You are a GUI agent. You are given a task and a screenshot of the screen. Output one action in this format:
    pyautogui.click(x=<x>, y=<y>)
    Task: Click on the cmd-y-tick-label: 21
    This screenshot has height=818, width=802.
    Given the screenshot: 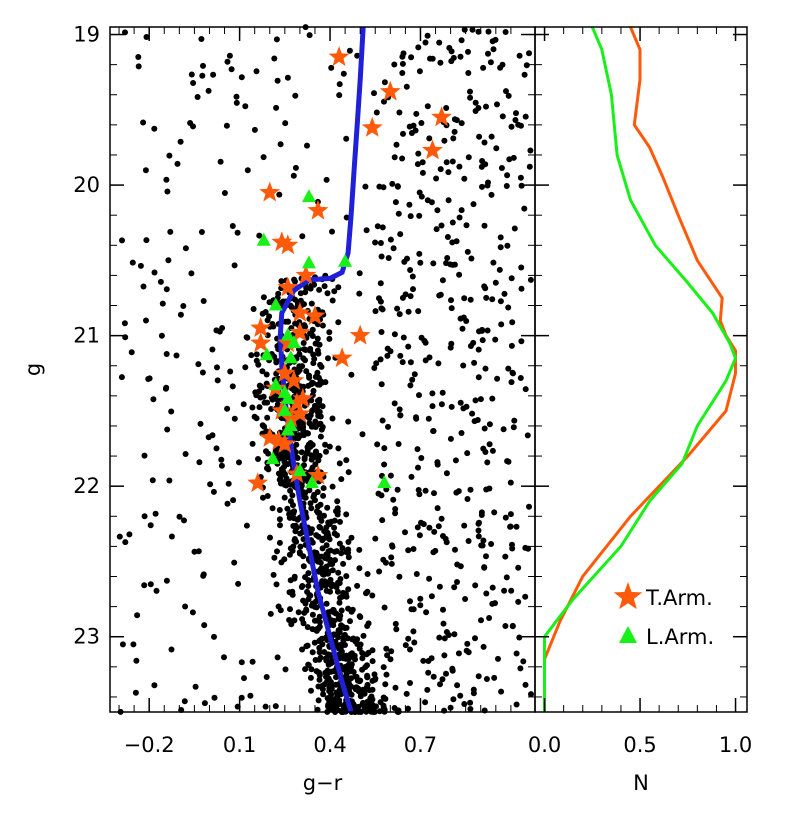 What is the action you would take?
    pyautogui.click(x=86, y=336)
    